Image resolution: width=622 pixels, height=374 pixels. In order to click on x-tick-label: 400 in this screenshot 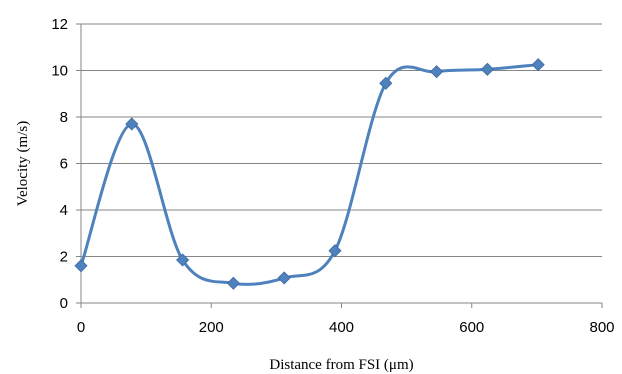, I will do `click(341, 327)`.